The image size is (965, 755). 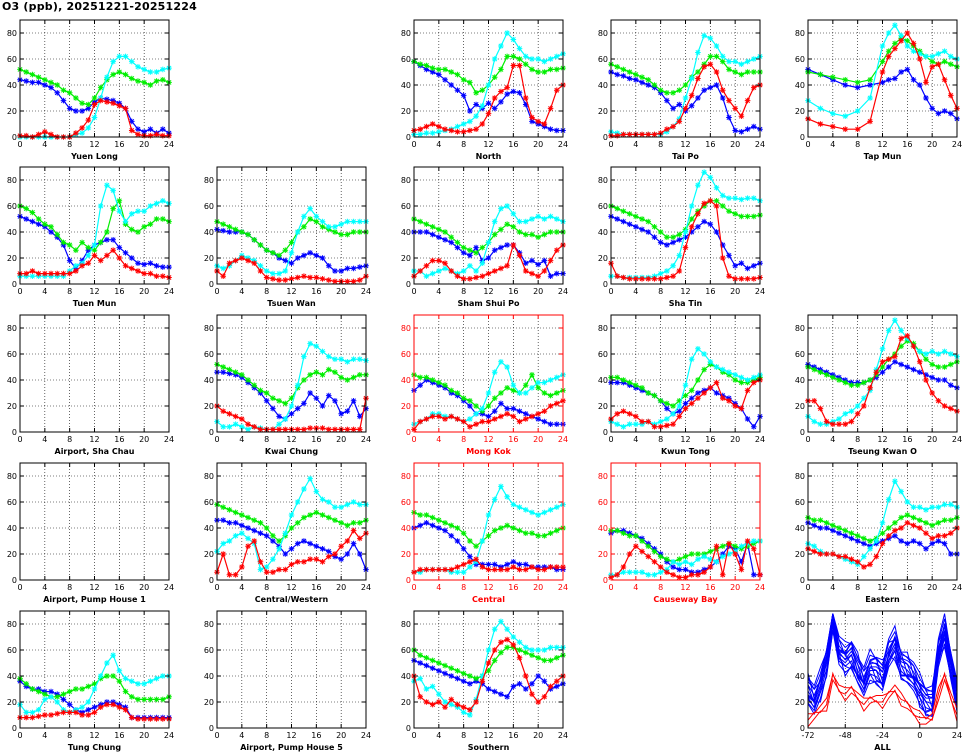 What do you see at coordinates (710, 439) in the screenshot?
I see `x-tick-label: 16` at bounding box center [710, 439].